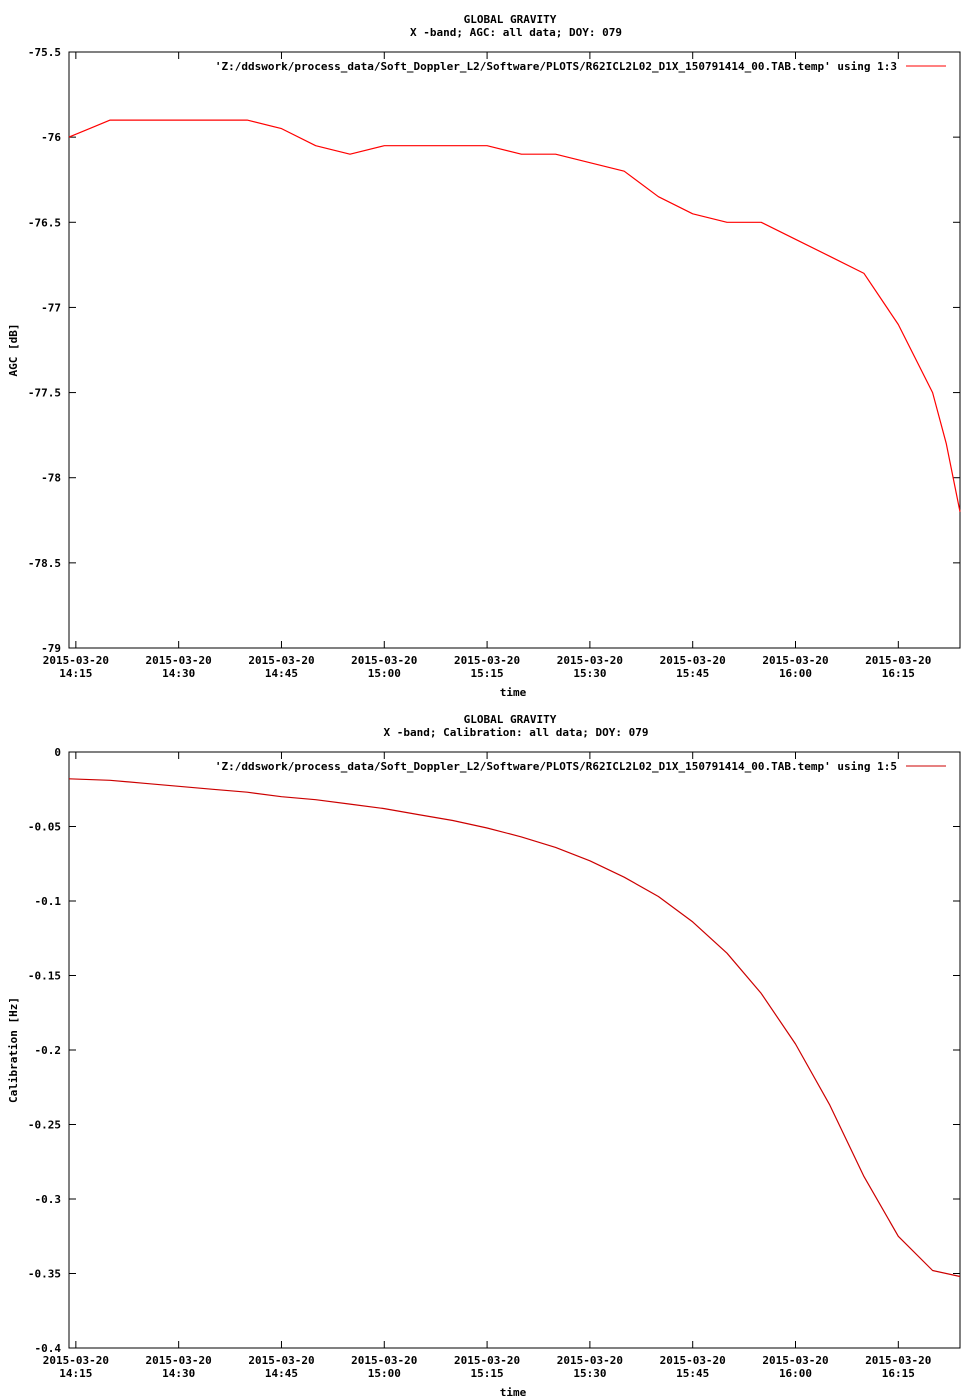 The width and height of the screenshot is (980, 1400). What do you see at coordinates (44, 393) in the screenshot?
I see `y-tick-label: -77.5` at bounding box center [44, 393].